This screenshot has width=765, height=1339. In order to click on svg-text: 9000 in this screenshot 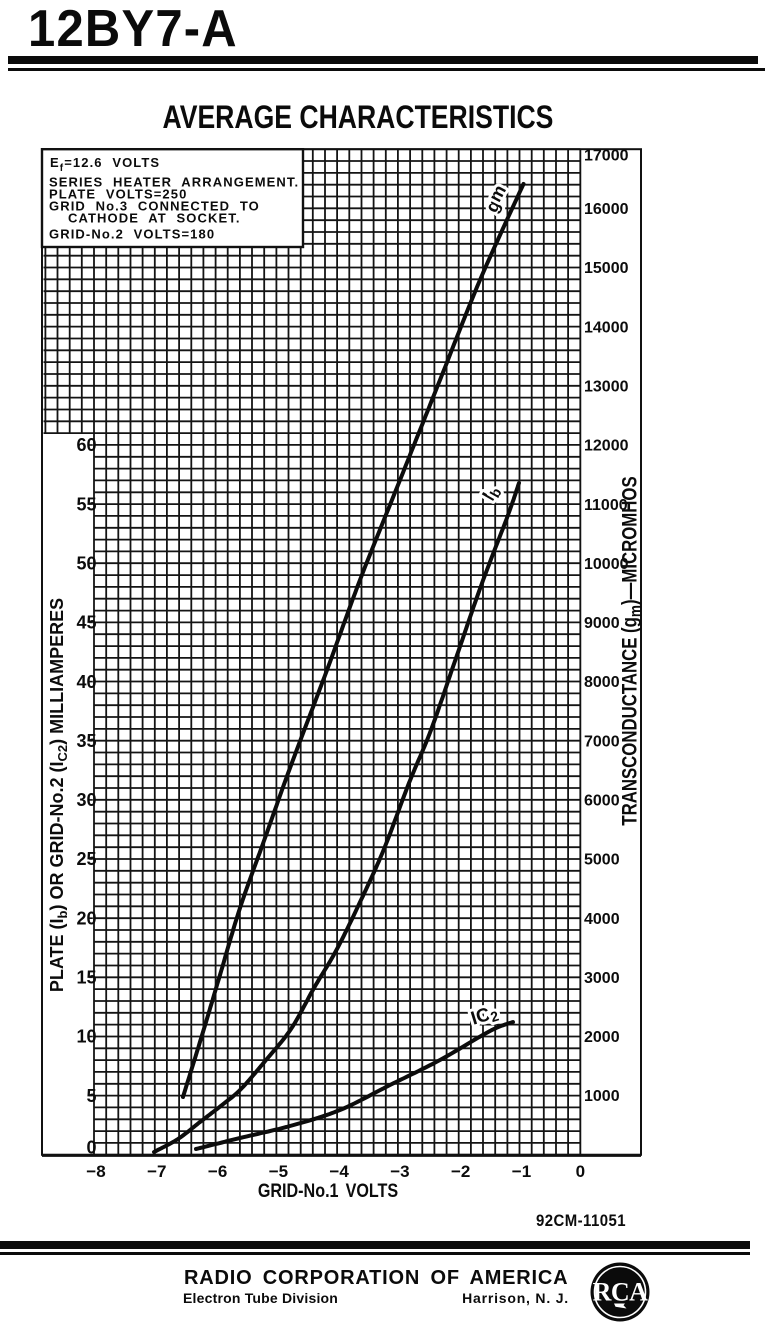, I will do `click(602, 623)`.